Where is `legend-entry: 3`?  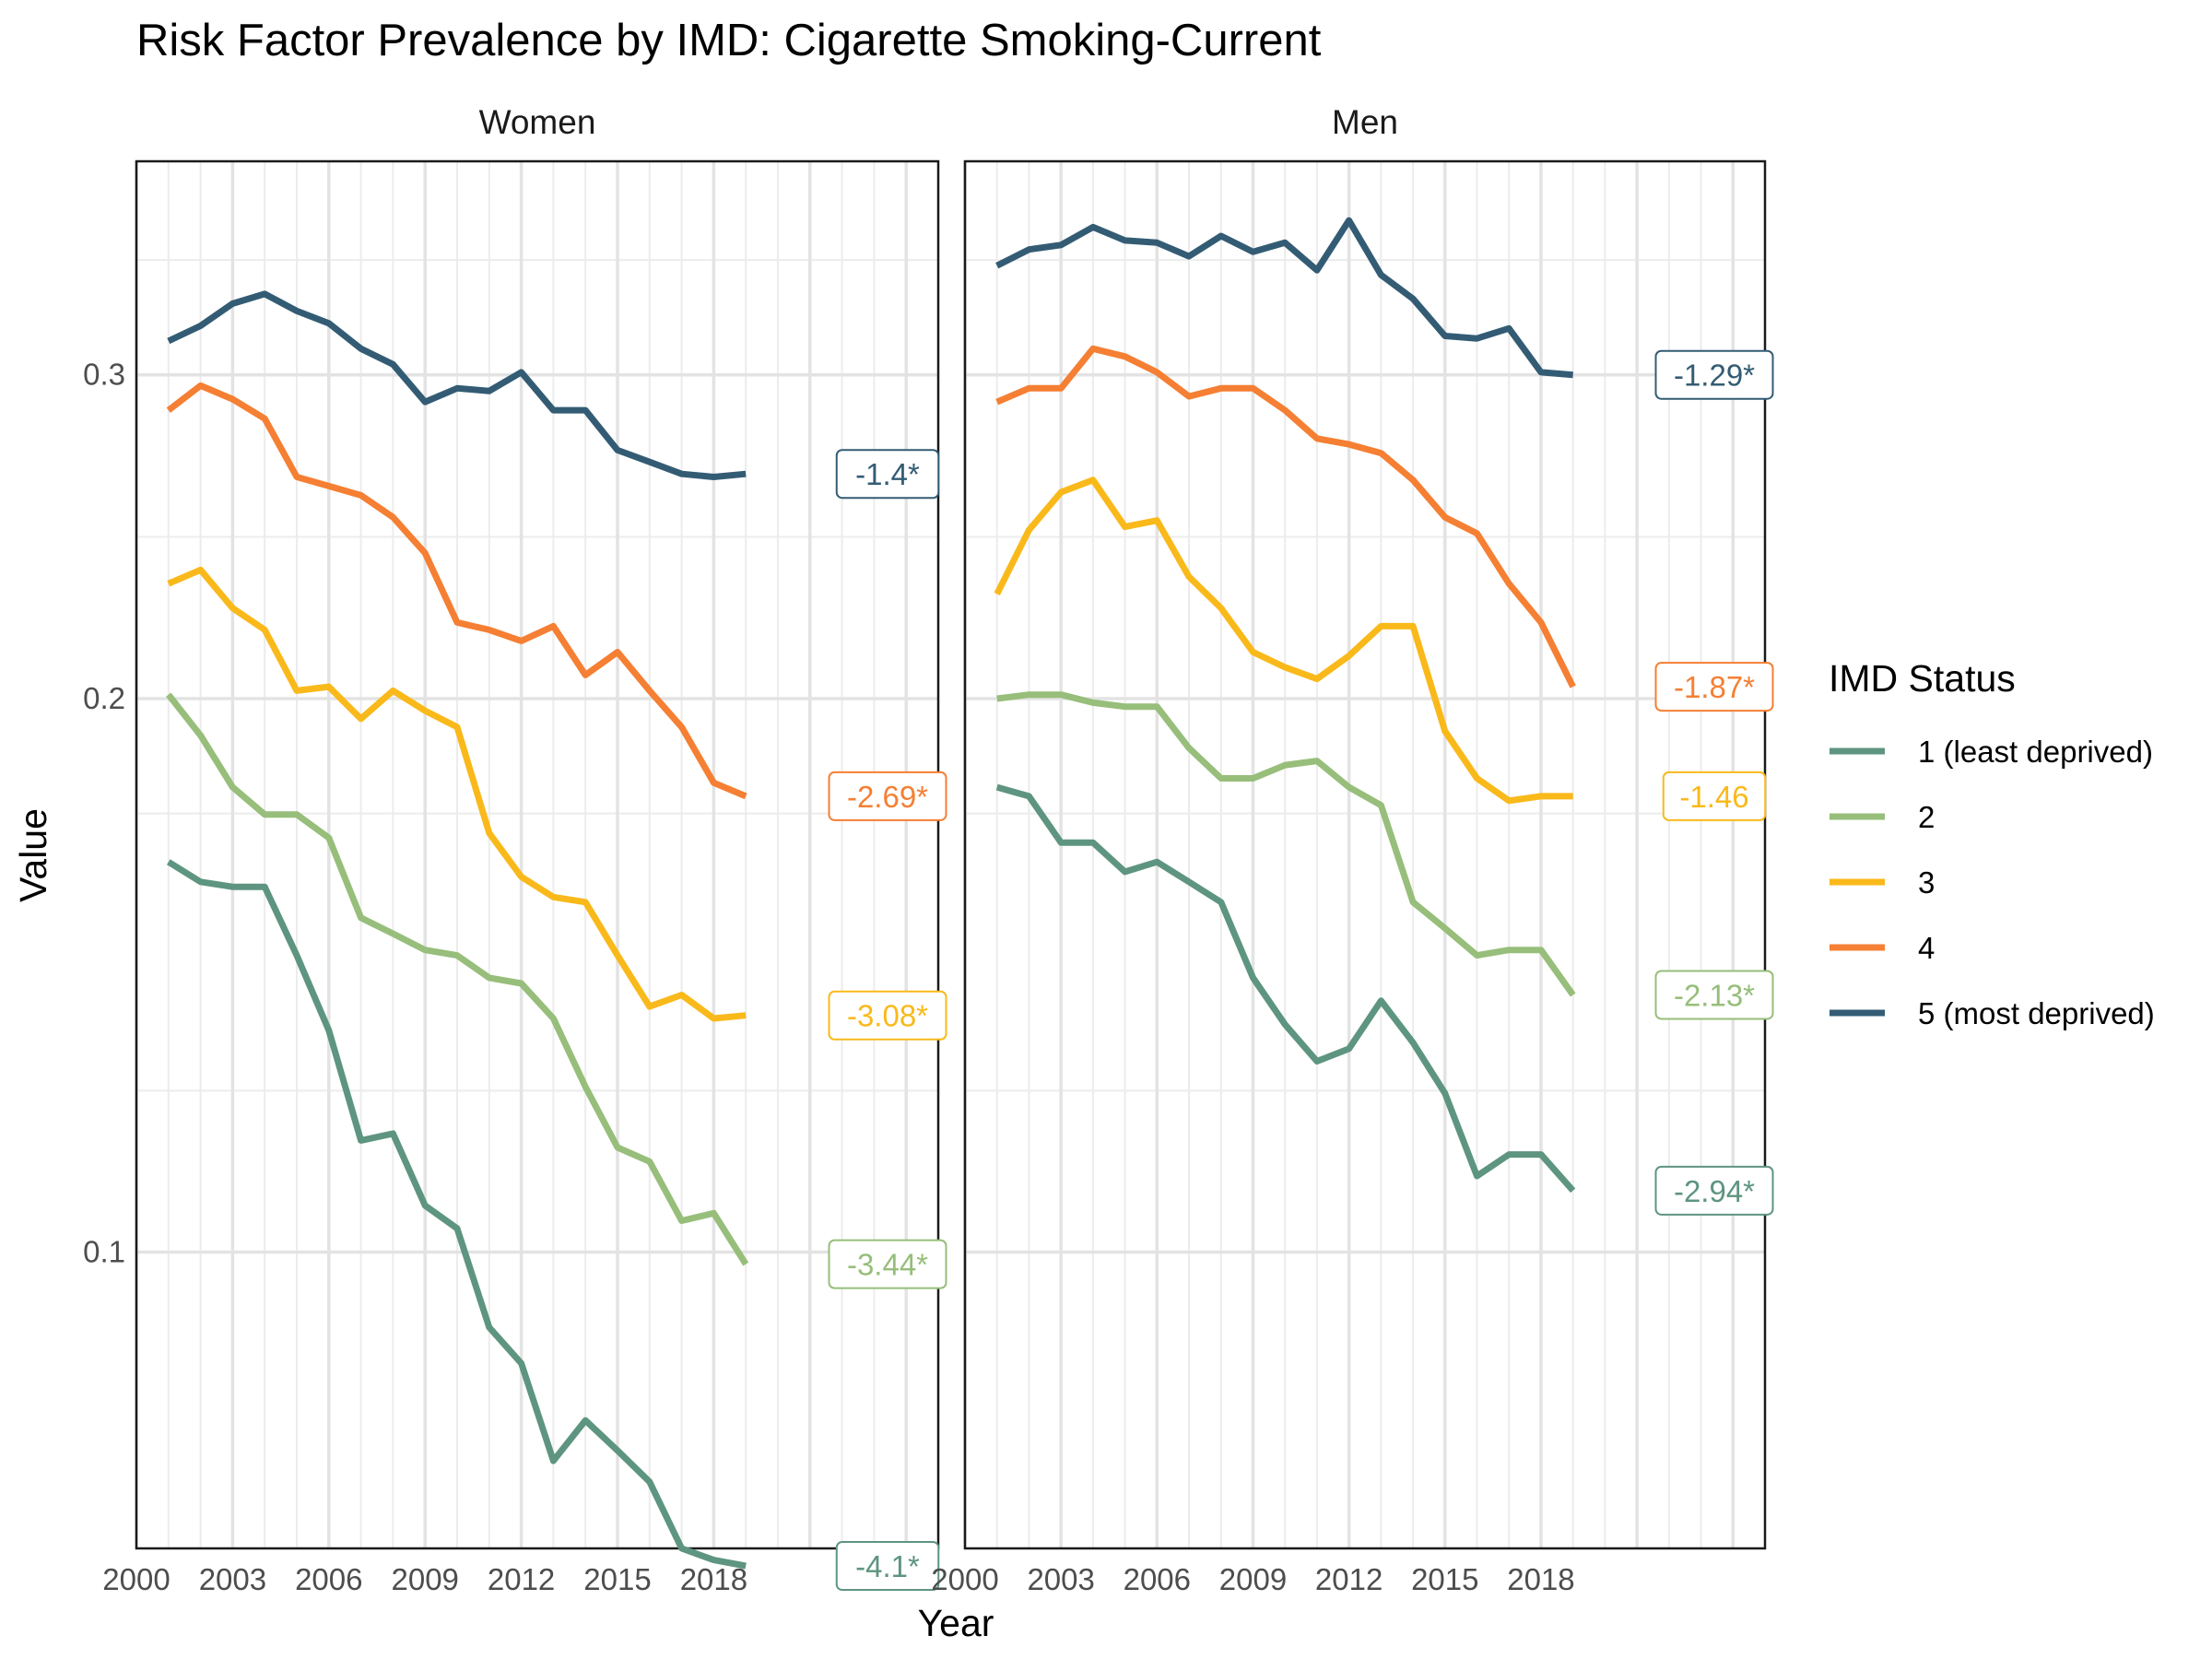 legend-entry: 3 is located at coordinates (1882, 882).